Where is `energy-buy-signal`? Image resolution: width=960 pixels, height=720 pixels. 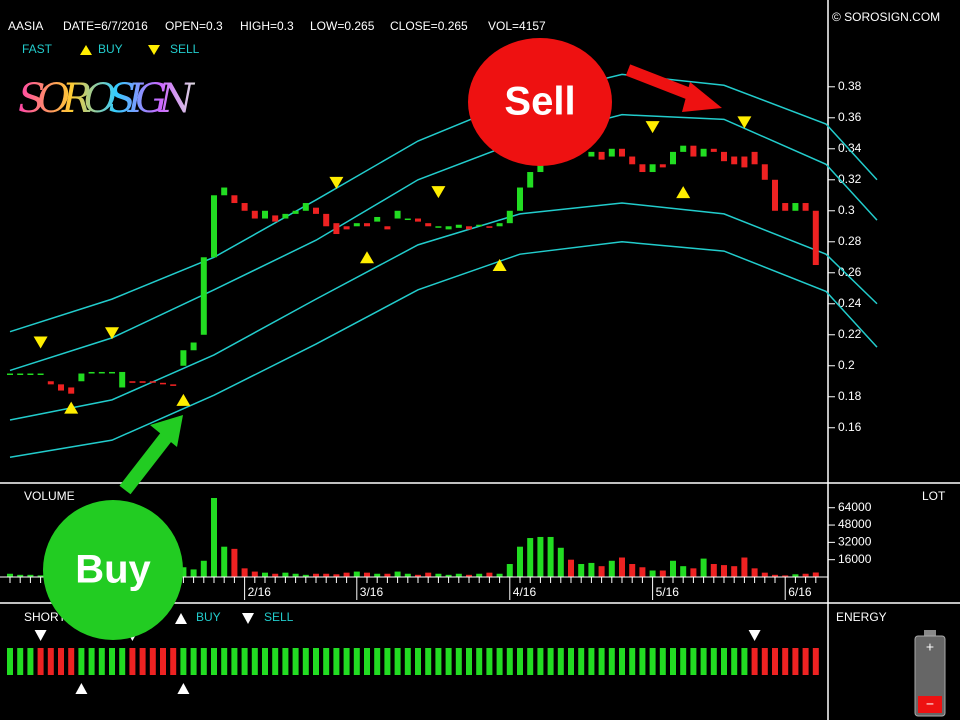 energy-buy-signal is located at coordinates (81, 688).